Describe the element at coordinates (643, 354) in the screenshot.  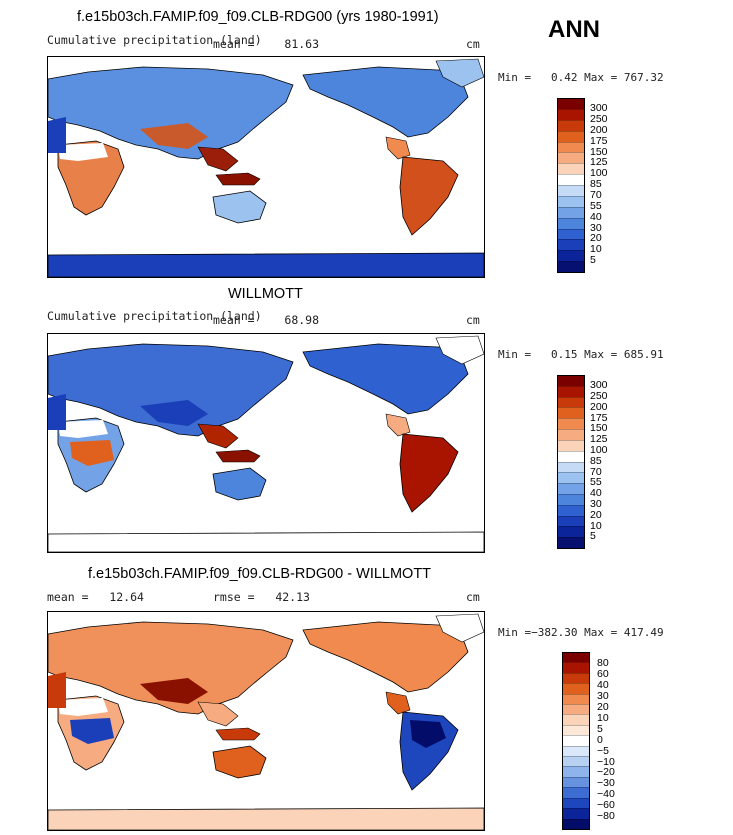
I see `panel2-max-value: 685.91` at that location.